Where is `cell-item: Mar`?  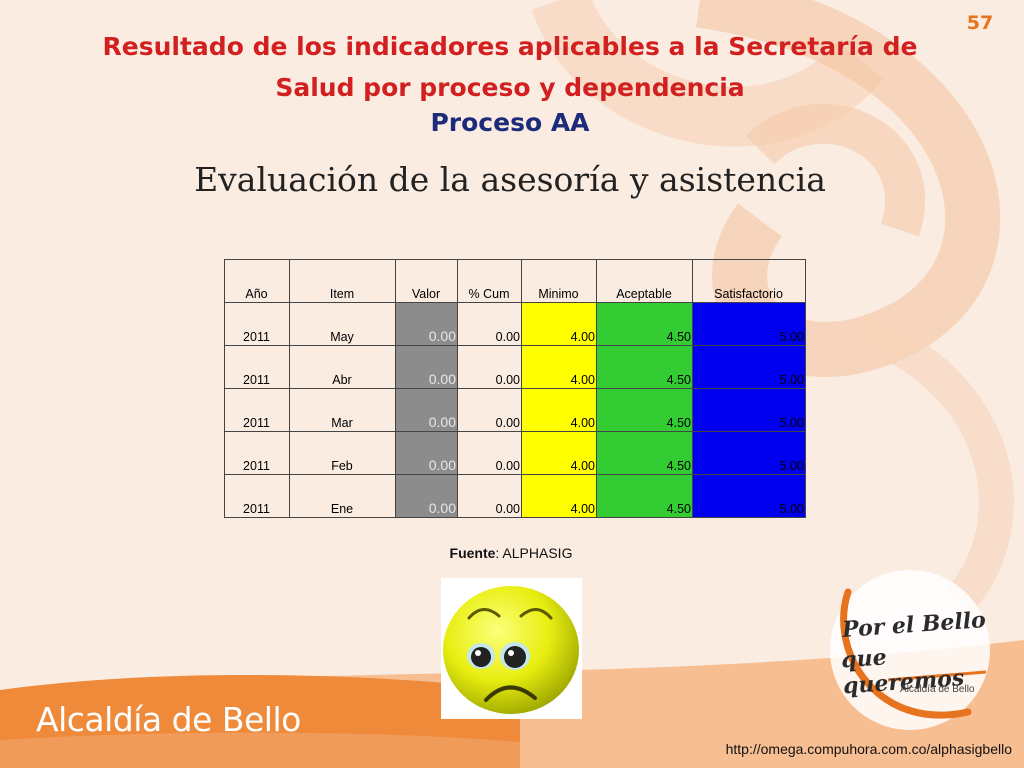 cell-item: Mar is located at coordinates (342, 410).